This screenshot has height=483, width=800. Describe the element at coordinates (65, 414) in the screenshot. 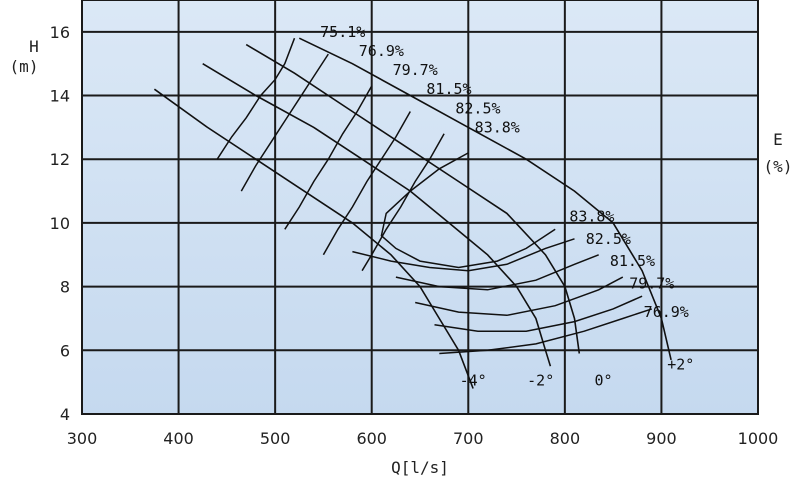

I see `y-tick-label: 4` at that location.